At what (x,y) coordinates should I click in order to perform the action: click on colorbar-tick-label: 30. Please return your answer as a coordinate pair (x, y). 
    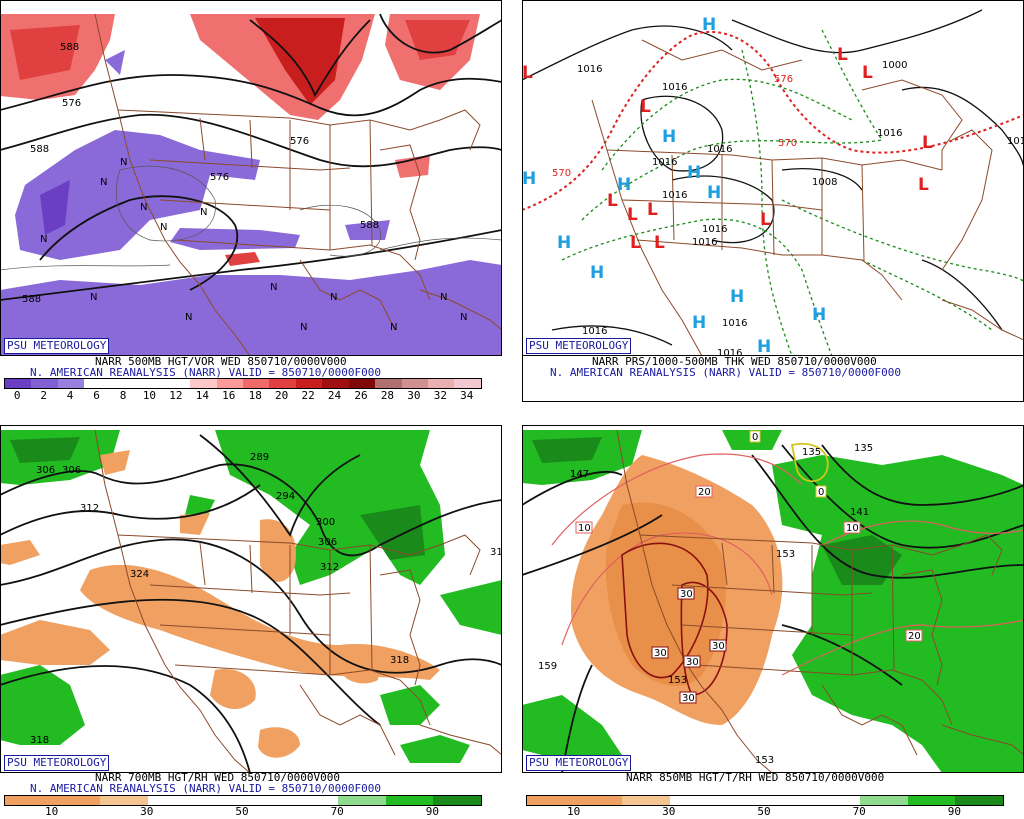
    Looking at the image, I should click on (414, 395).